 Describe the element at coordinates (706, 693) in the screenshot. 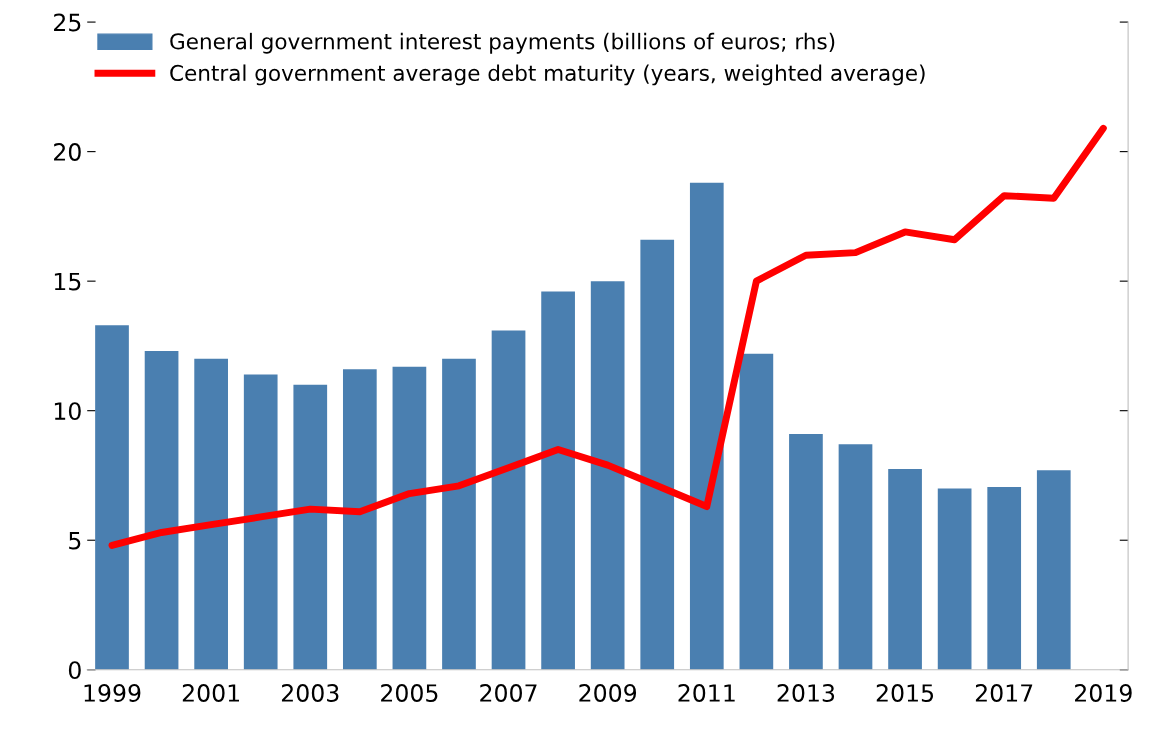

I see `x-tick-label: 2011` at that location.